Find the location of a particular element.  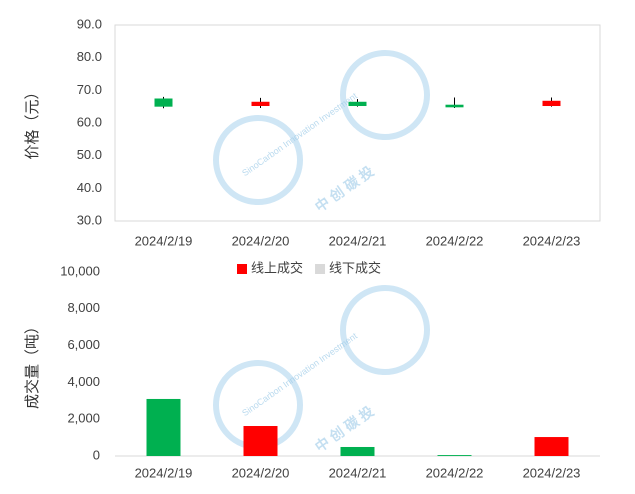

watermark-top is located at coordinates (321, 127).